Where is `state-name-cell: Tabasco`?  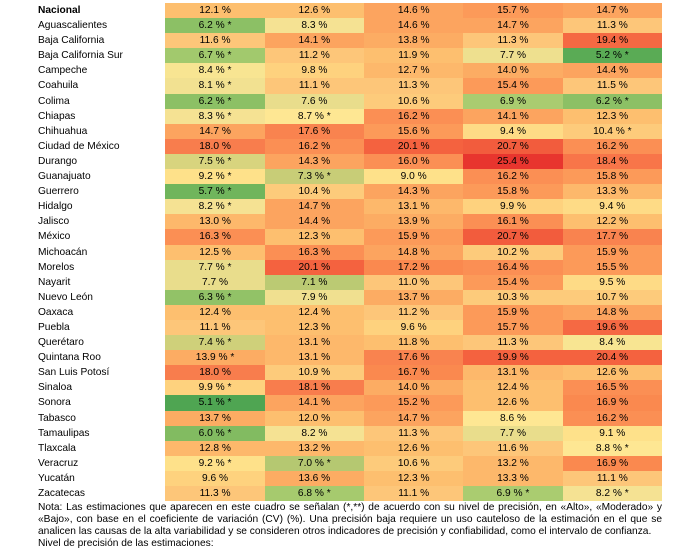
state-name-cell: Tabasco is located at coordinates (100, 418).